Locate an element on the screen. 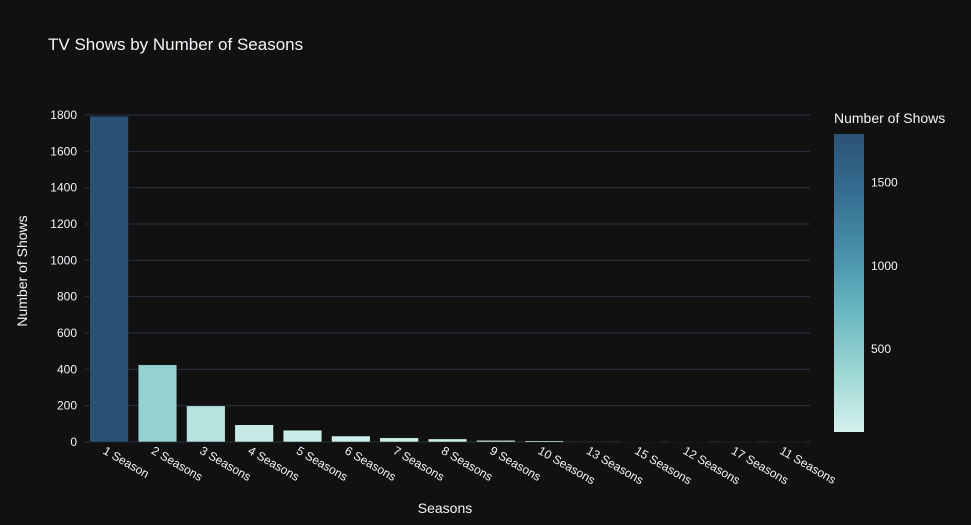 This screenshot has height=525, width=971. y-axis-title: Number of Shows is located at coordinates (22, 270).